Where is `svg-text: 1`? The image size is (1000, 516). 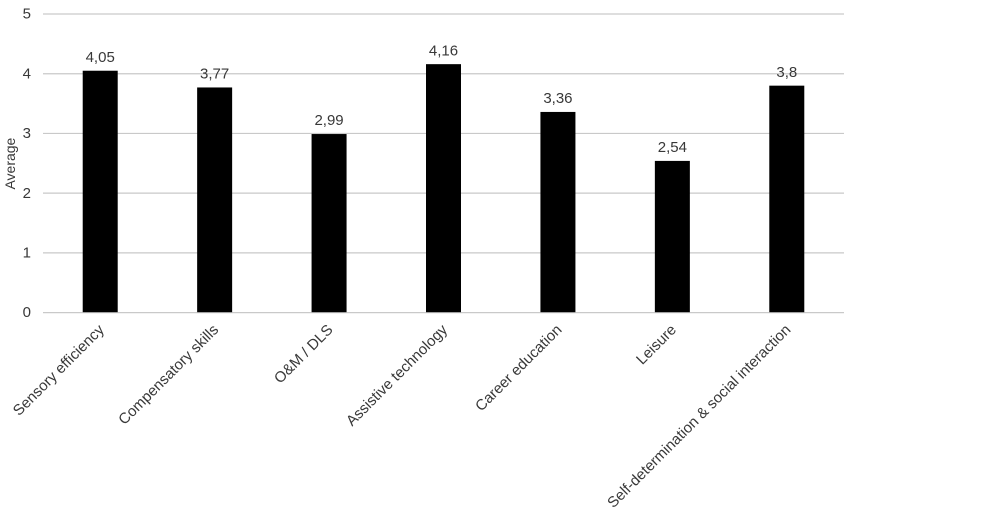 svg-text: 1 is located at coordinates (27, 252).